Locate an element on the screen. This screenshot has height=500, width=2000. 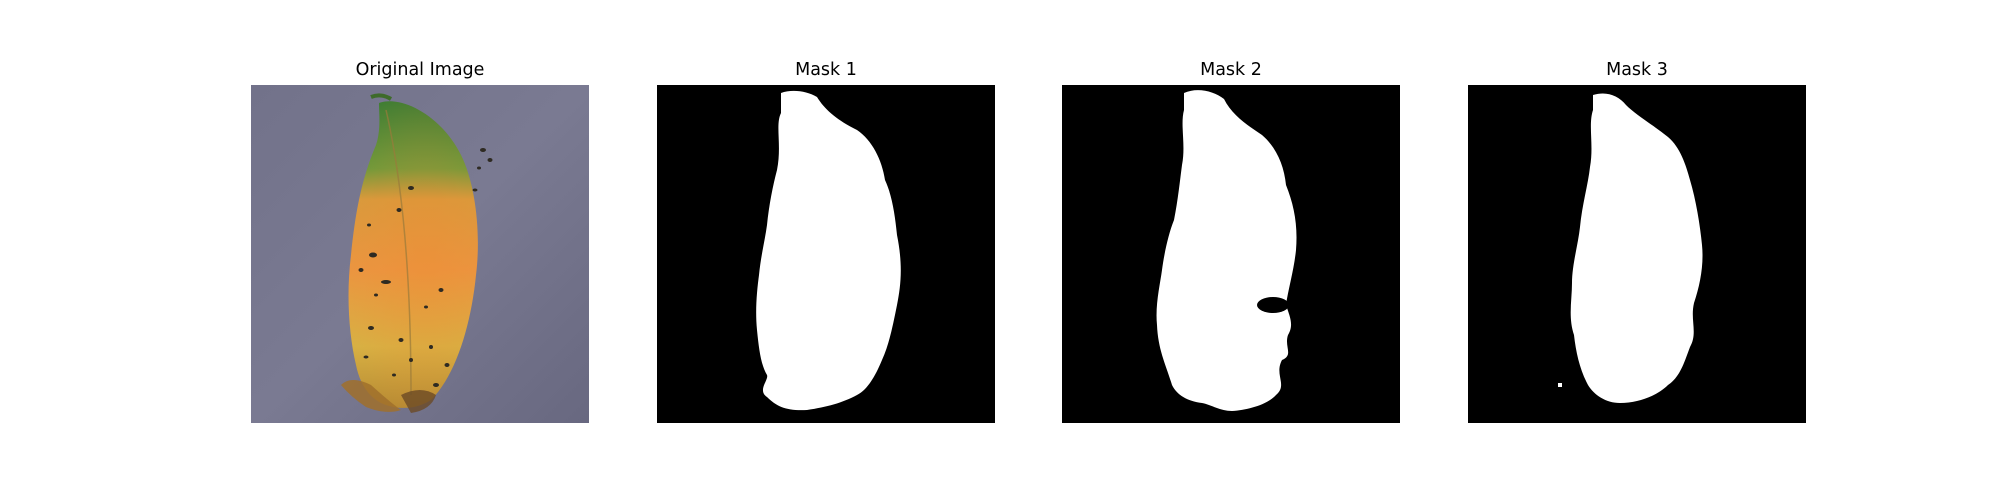
mask-3-speck is located at coordinates (1560, 385).